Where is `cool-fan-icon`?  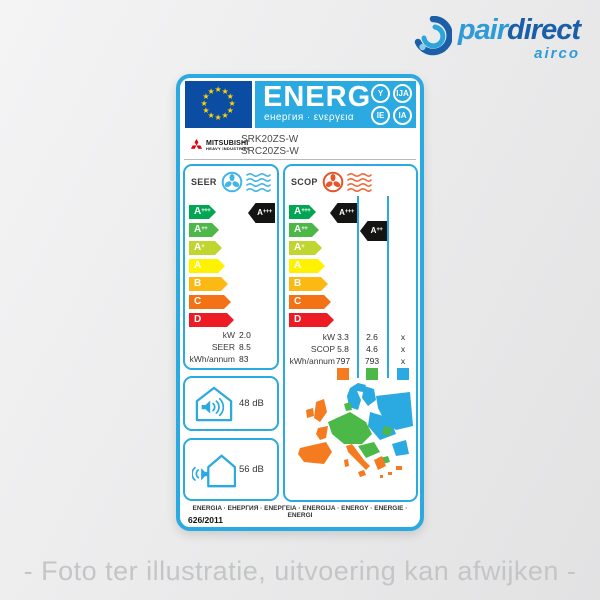 cool-fan-icon is located at coordinates (232, 182).